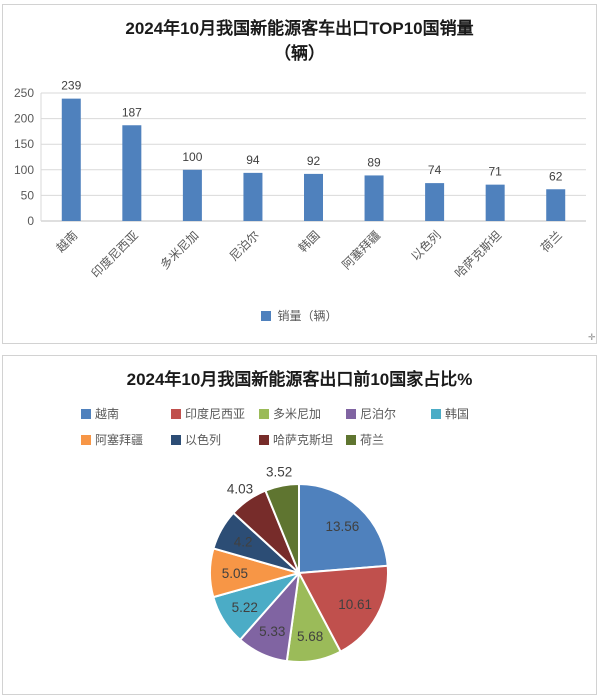 This screenshot has height=697, width=600. I want to click on pie-chart-legend: 越南 印度尼西亚 多米尼加 尼泊尔 韩国阿塞拜疆 以色列 哈萨克斯坦 荷兰, so click(296, 426).